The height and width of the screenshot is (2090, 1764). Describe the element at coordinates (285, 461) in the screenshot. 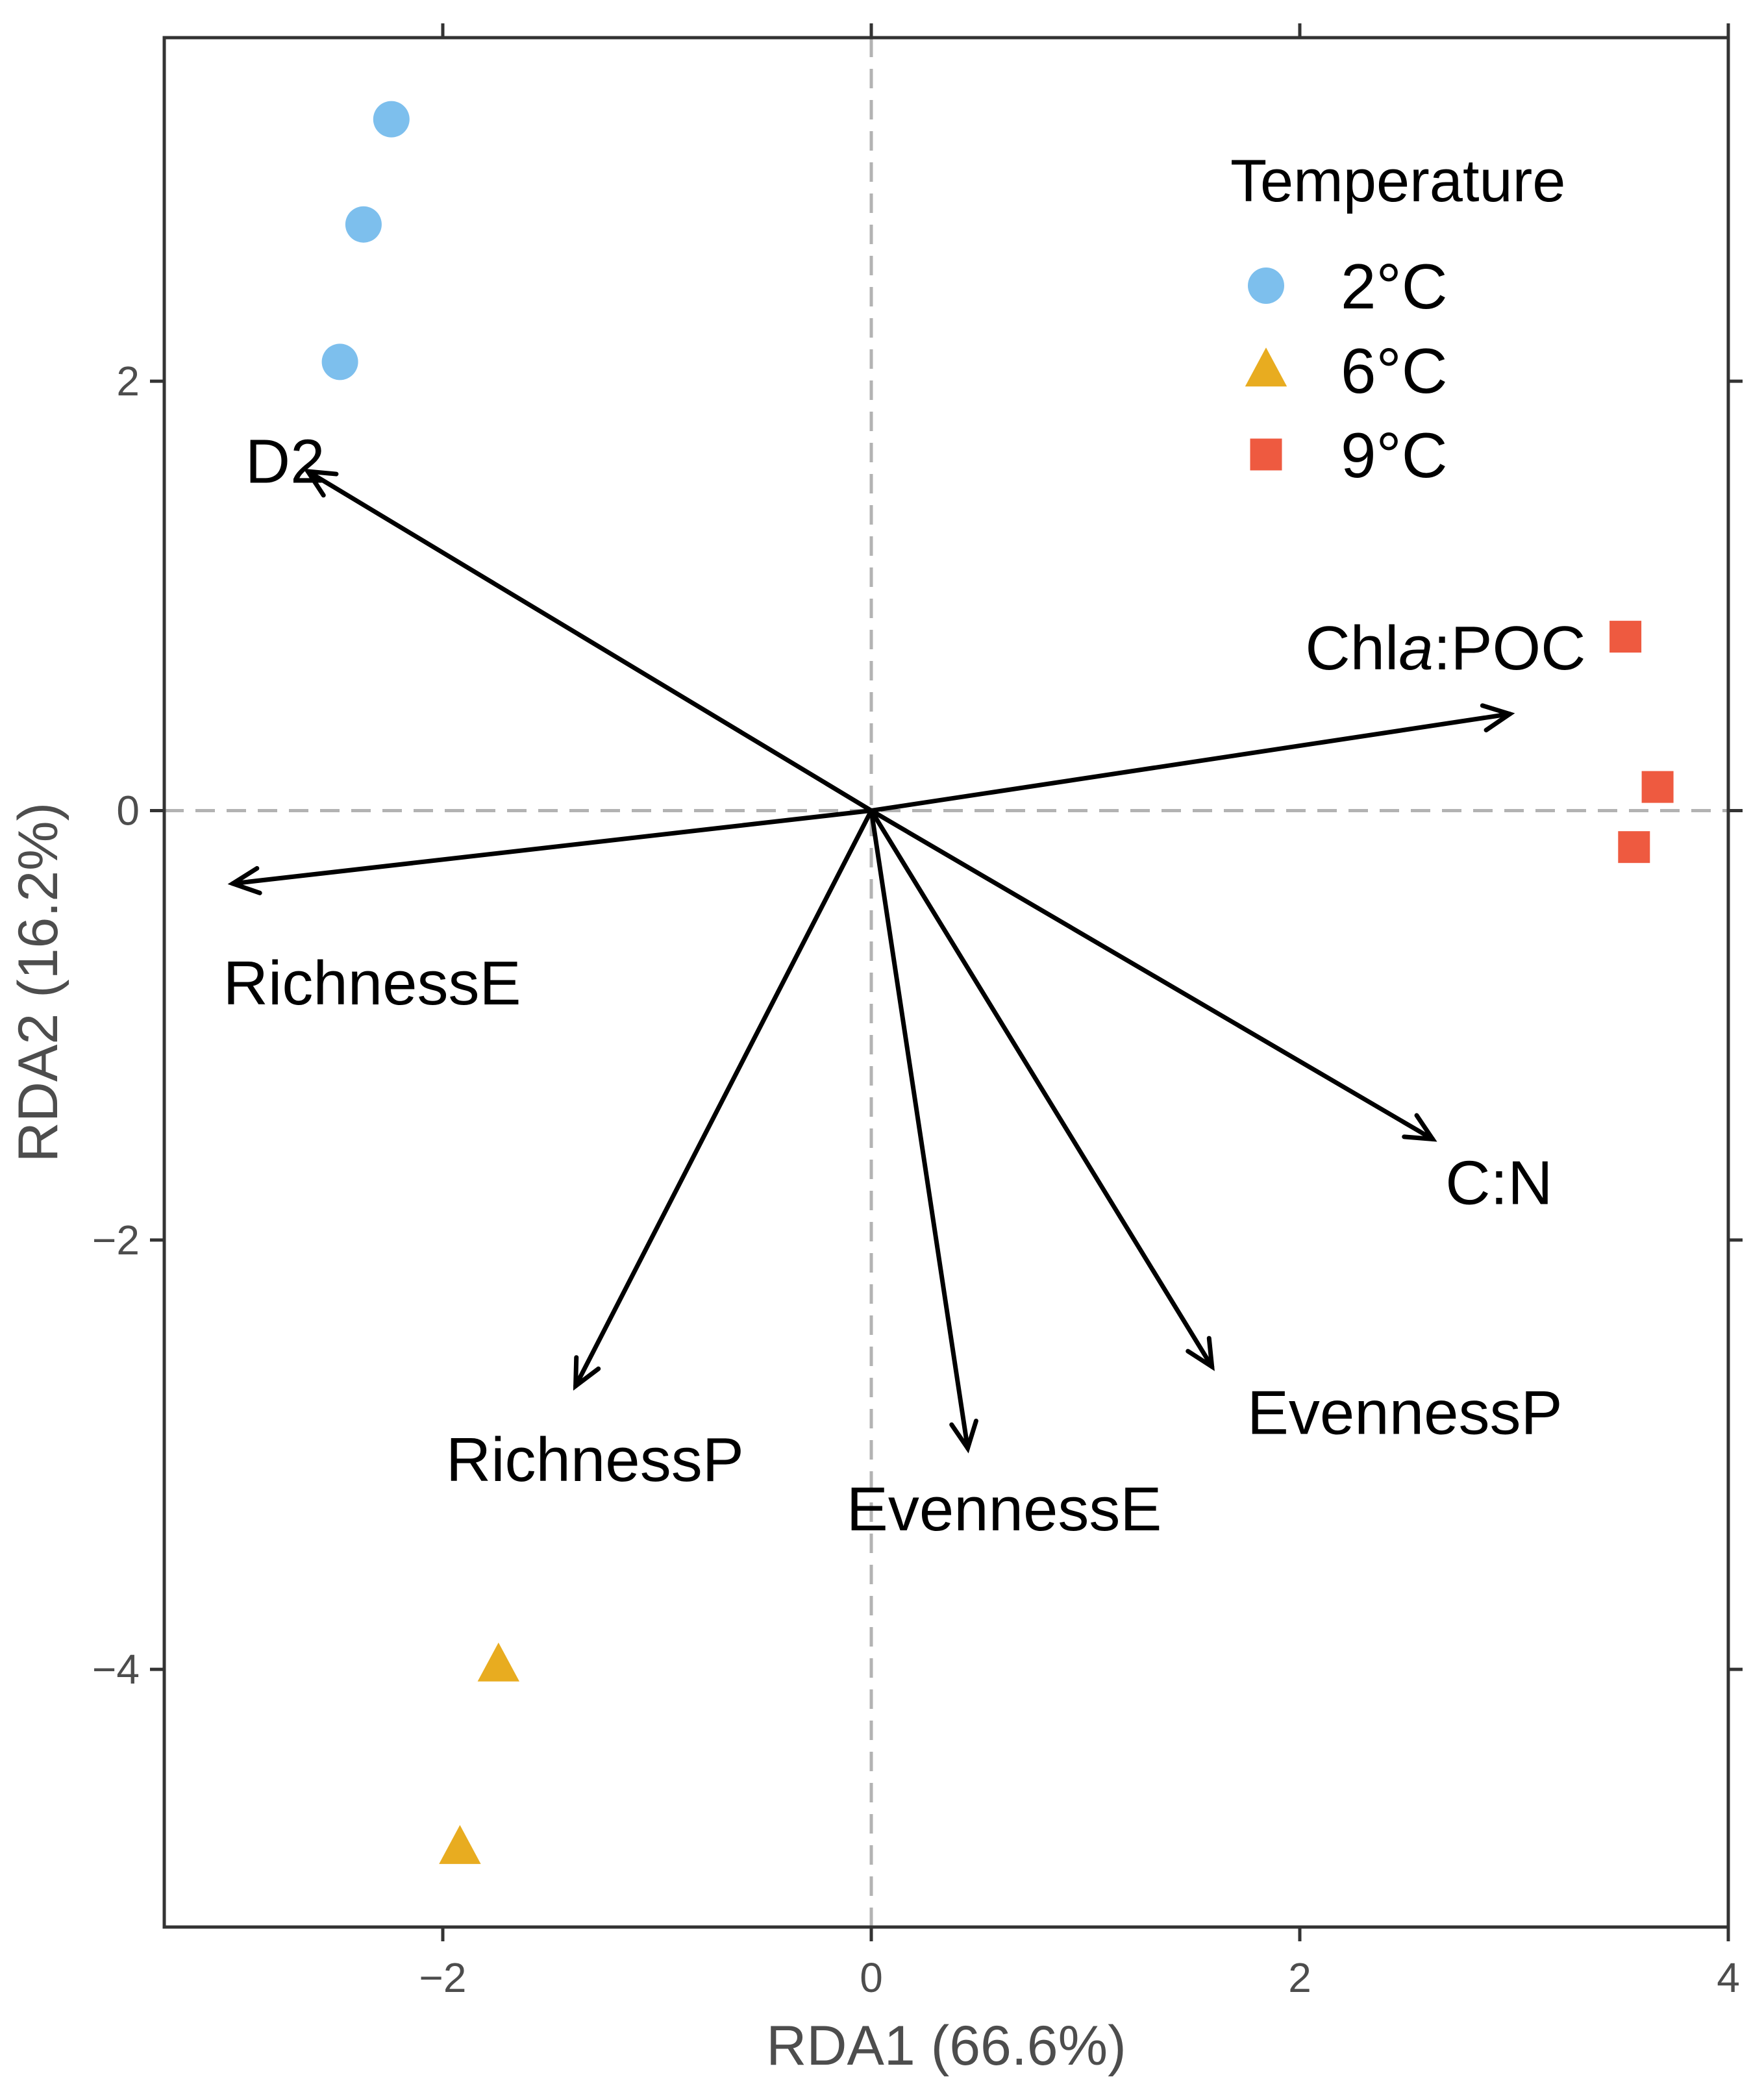

I see `vector-label: D2` at that location.